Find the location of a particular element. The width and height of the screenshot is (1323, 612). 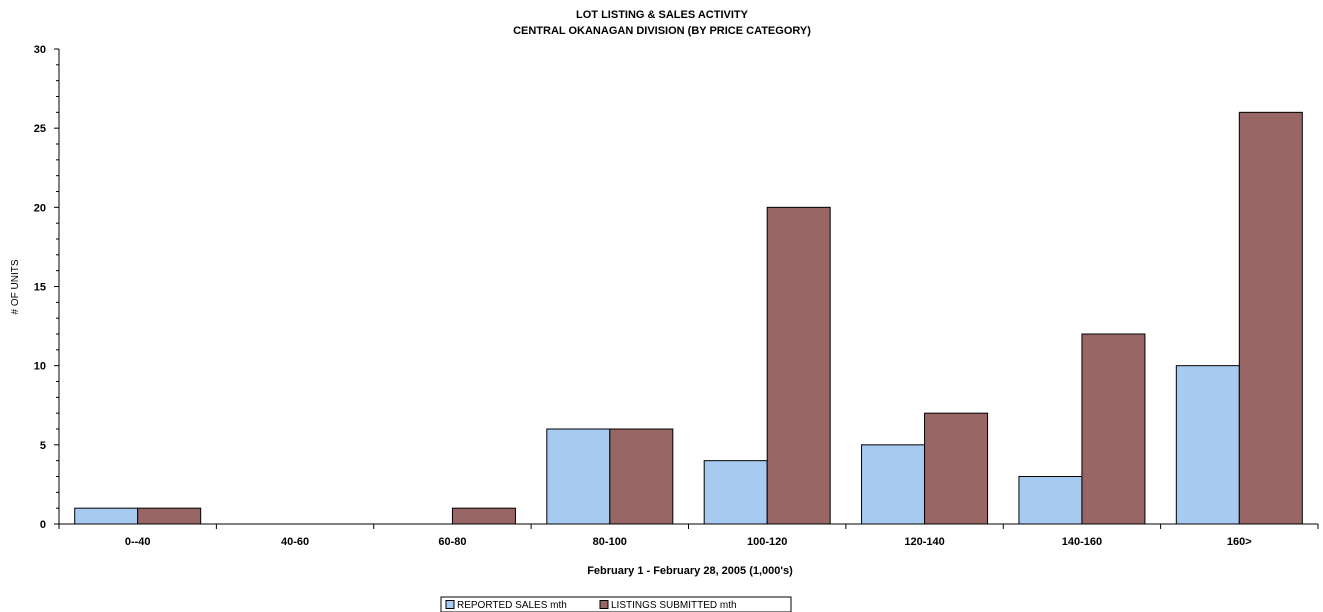

x-tick-label: 80-100 is located at coordinates (610, 542).